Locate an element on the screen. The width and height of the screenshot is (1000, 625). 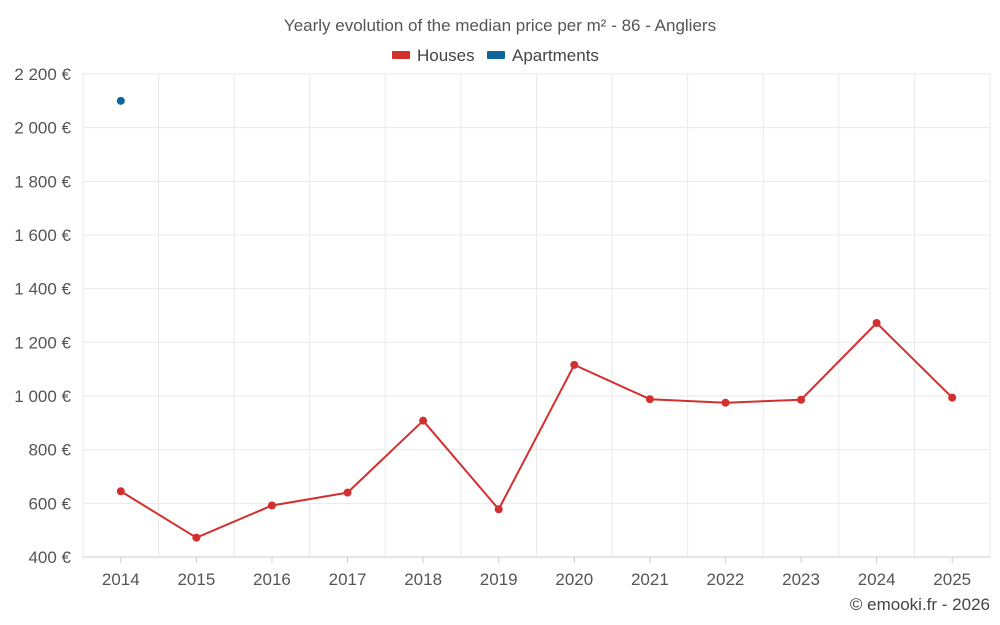
legend-swatch-houses is located at coordinates (401, 55).